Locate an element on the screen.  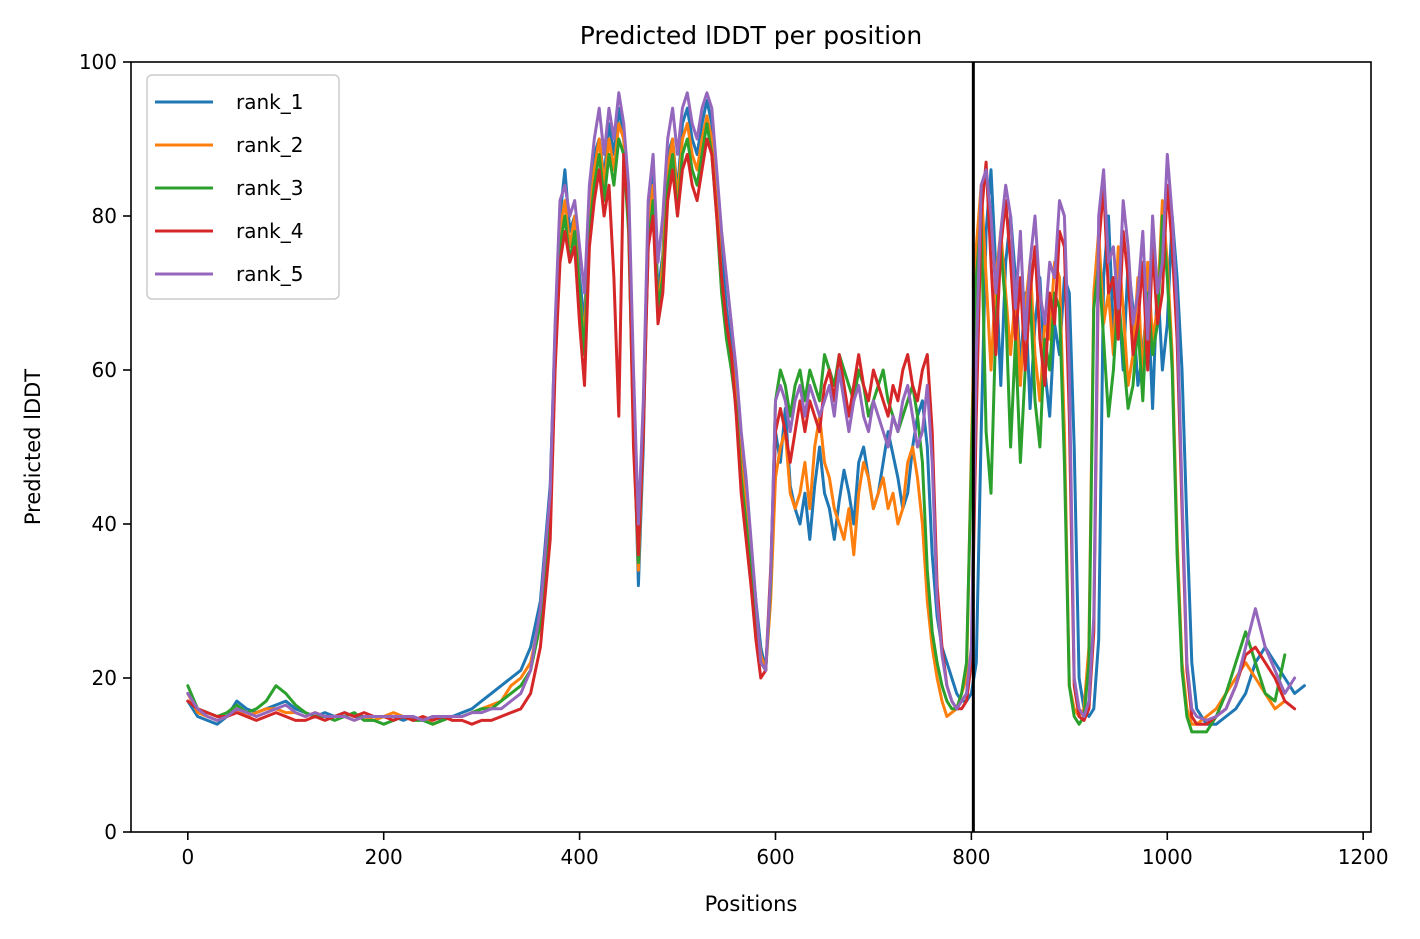
x-tick-label: 1200 is located at coordinates (1363, 857).